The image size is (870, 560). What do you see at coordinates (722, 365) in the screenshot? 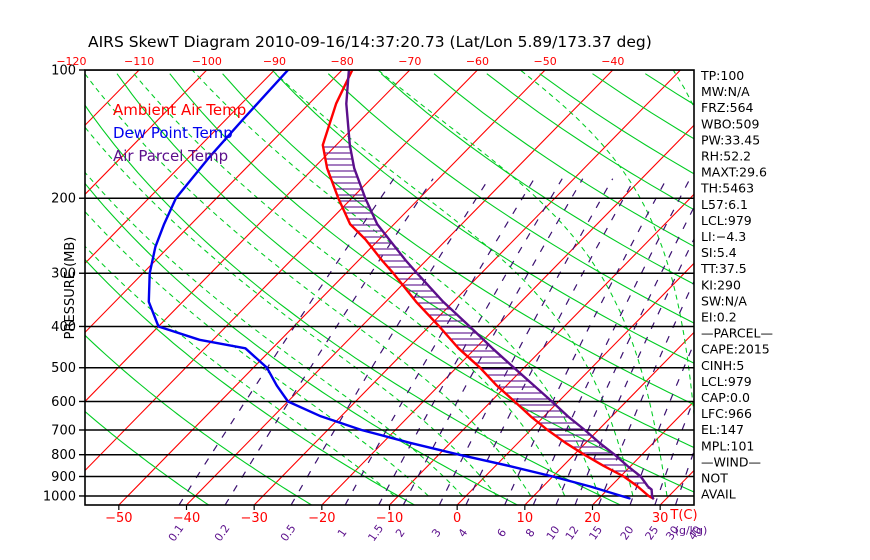
I see `index-cinh-19: CINH:5` at bounding box center [722, 365].